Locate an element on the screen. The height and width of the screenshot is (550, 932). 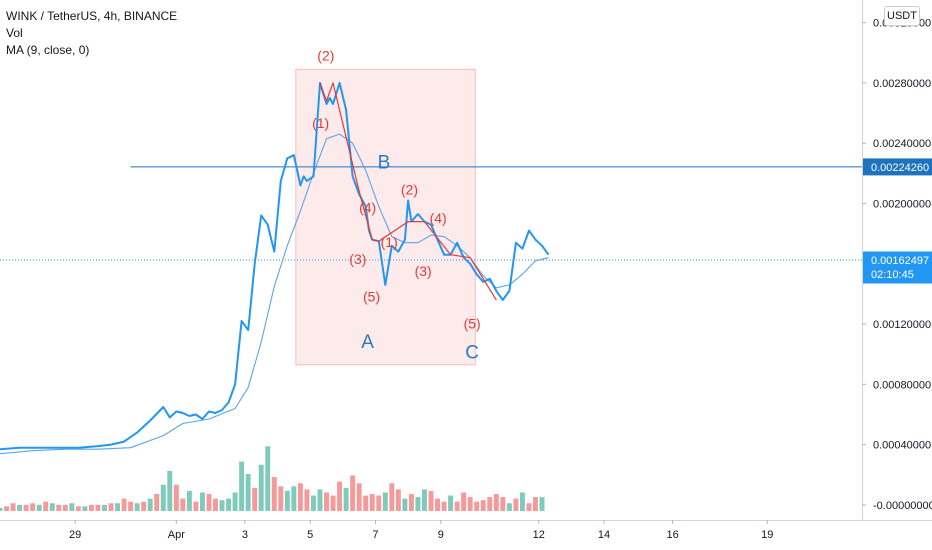
price-tick-label: 0.00040000 is located at coordinates (902, 446).